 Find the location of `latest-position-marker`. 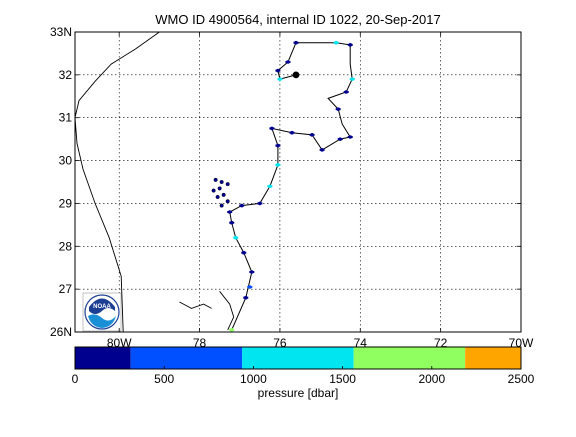

latest-position-marker is located at coordinates (296, 75).